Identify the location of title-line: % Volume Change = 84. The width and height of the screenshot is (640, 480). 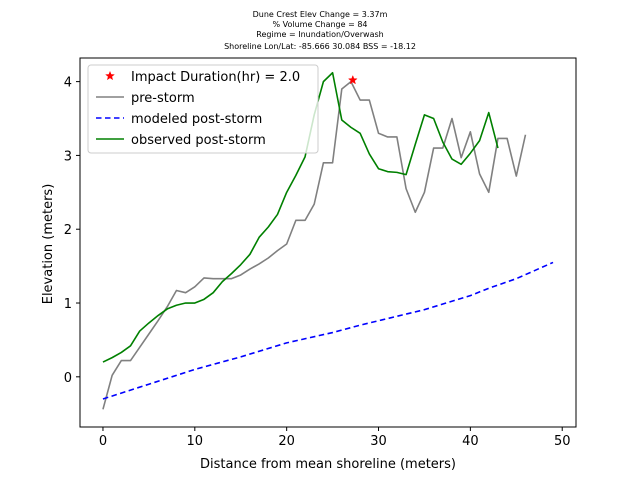
(319, 24).